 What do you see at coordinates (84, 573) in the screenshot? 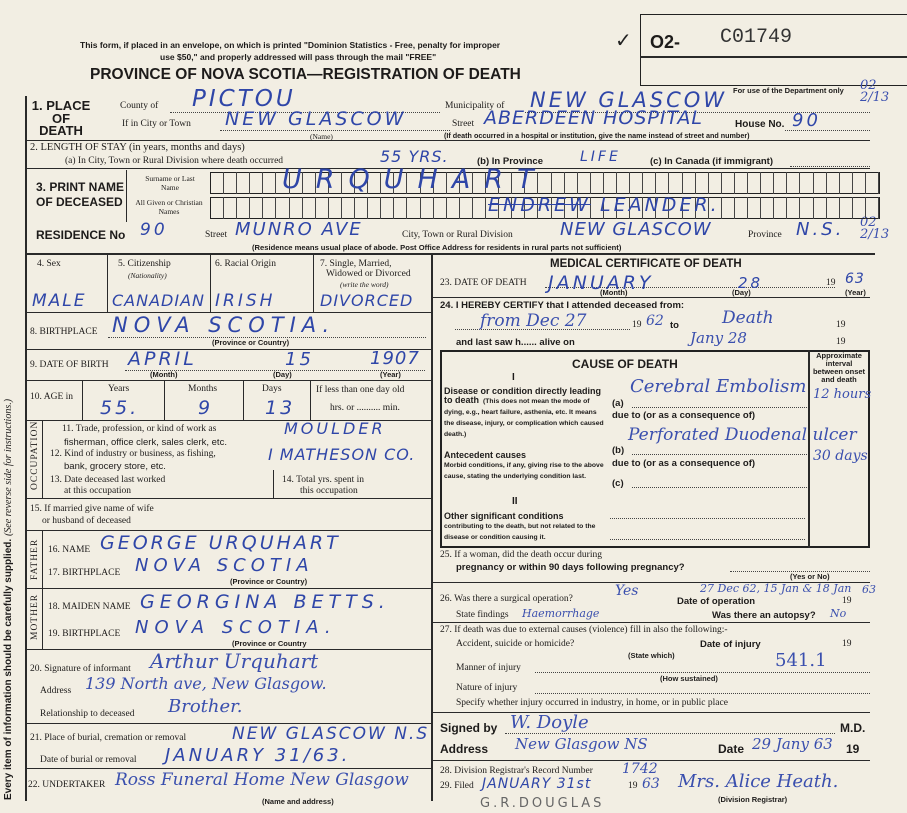
I see `father-birthplace-label: 17. BIRTHPLACE` at bounding box center [84, 573].